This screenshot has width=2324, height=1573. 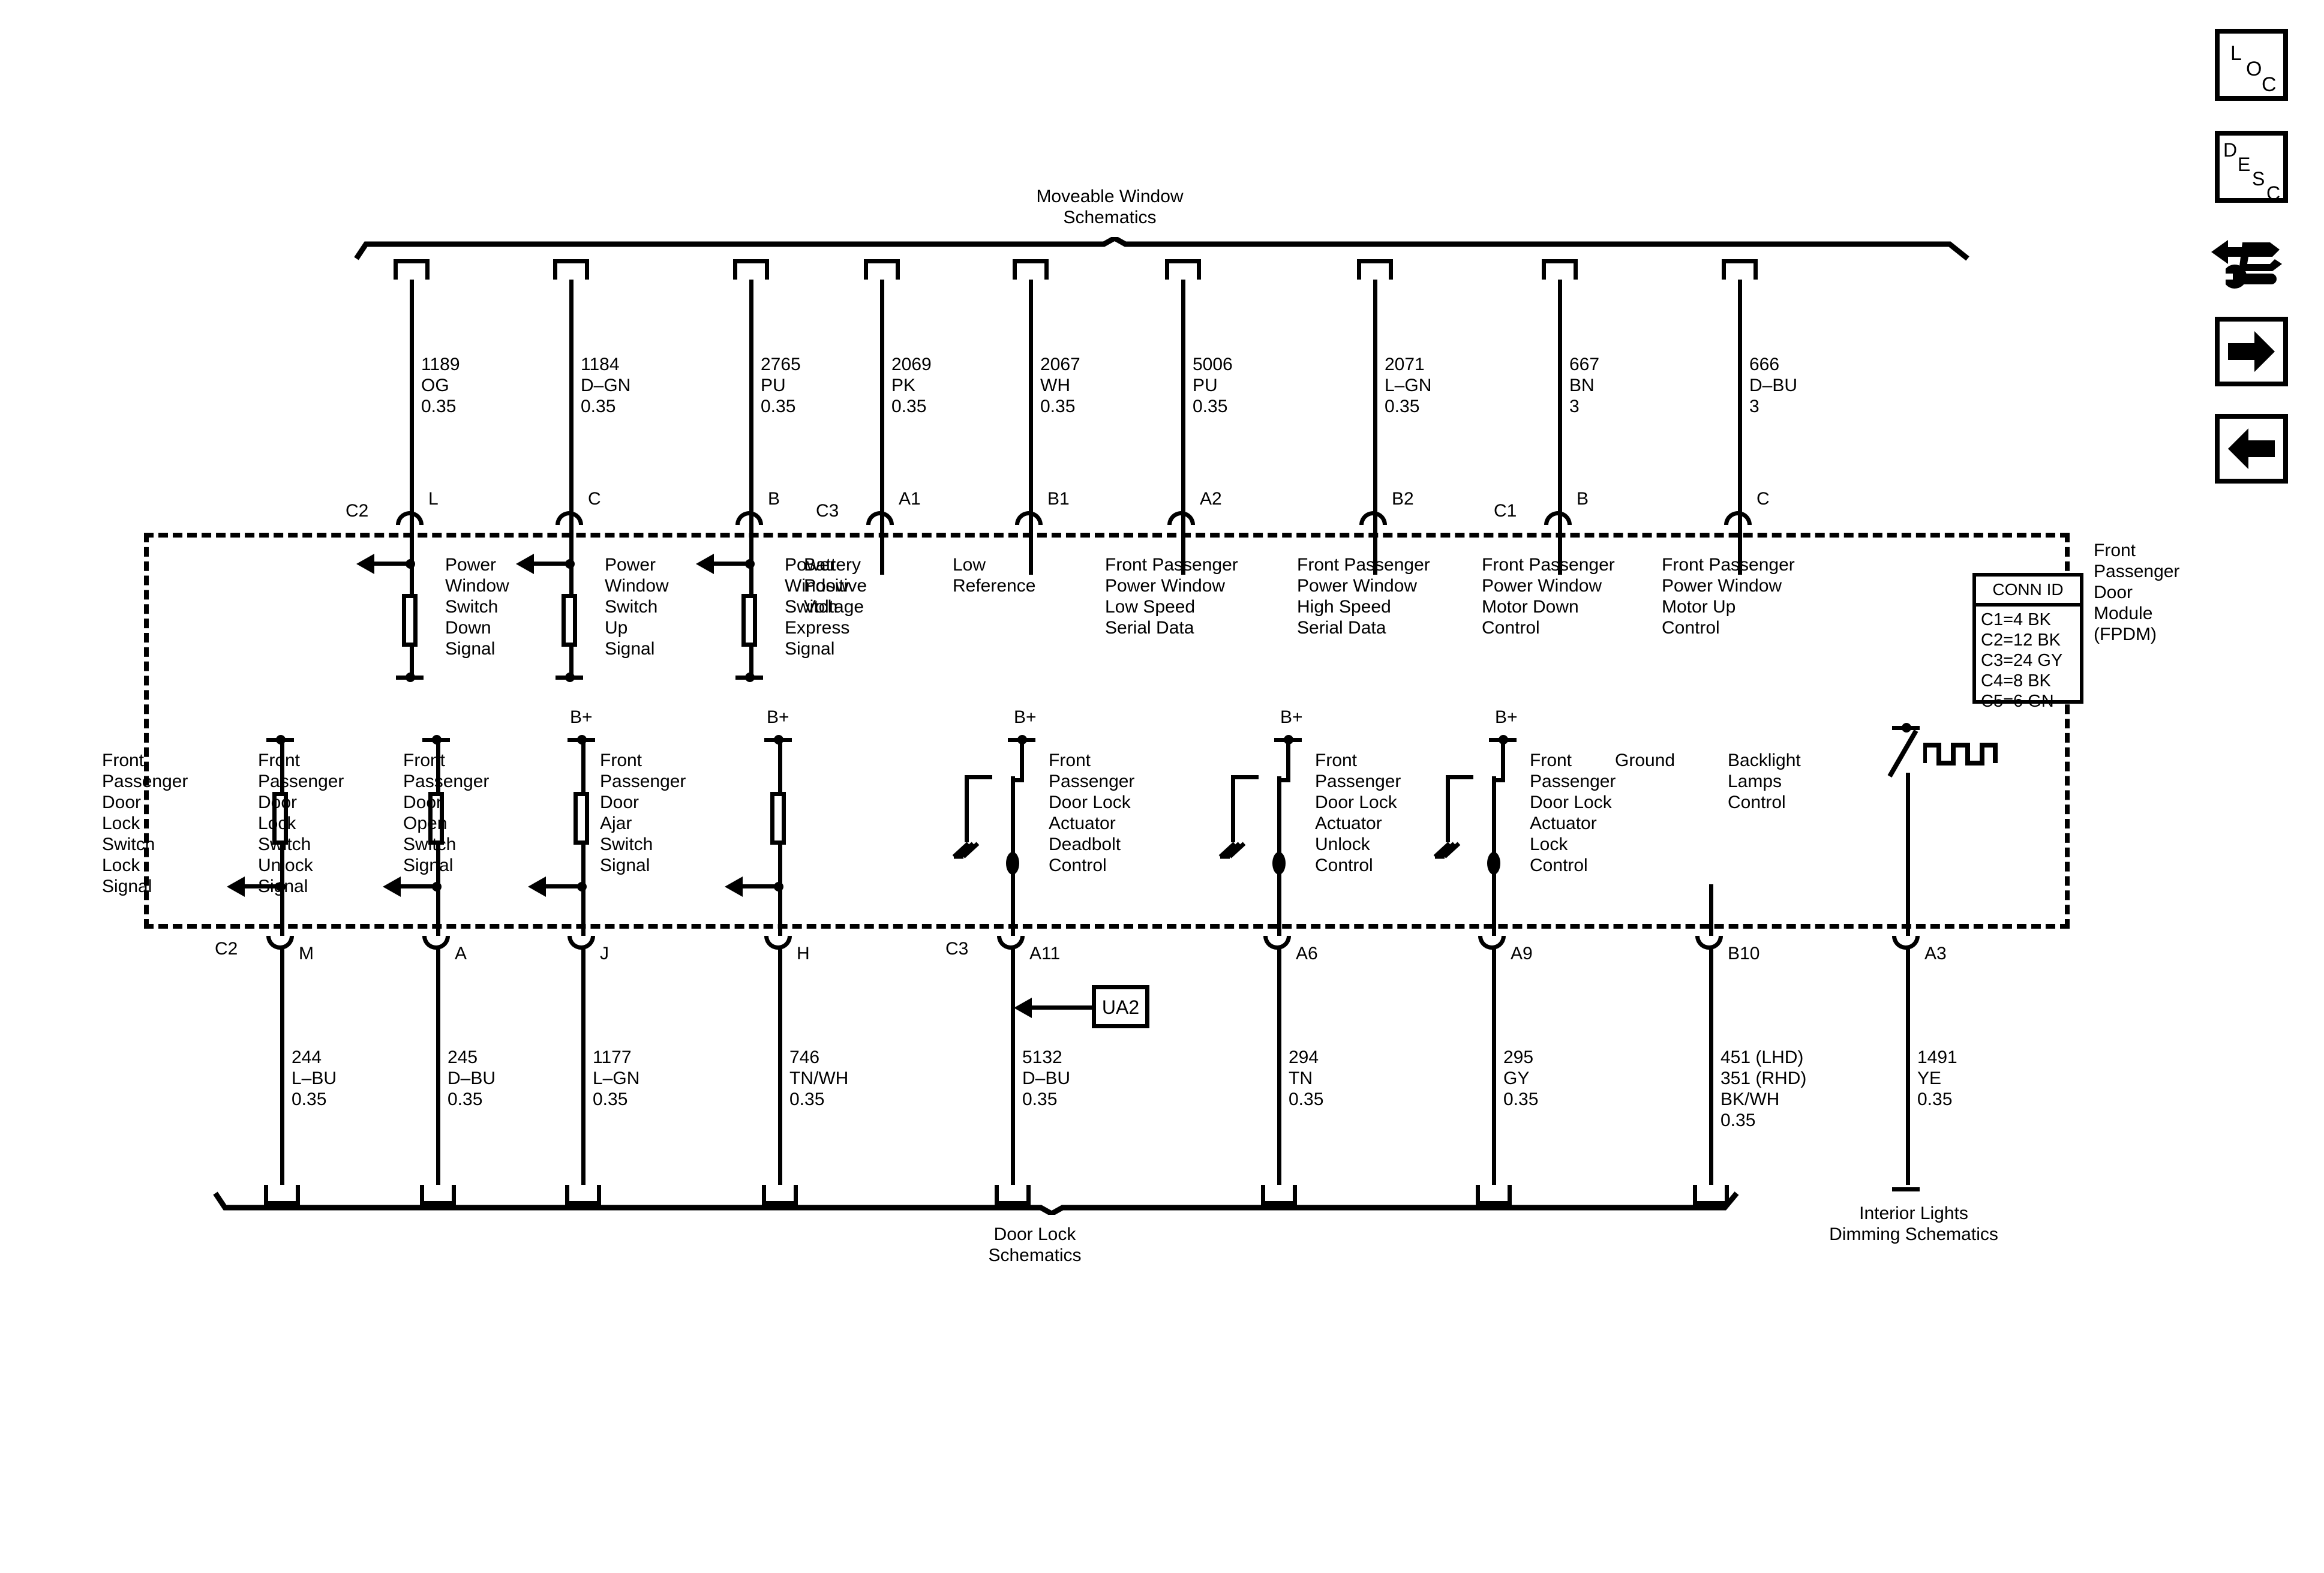 What do you see at coordinates (314, 1078) in the screenshot?
I see `wire-label-line: L–BU` at bounding box center [314, 1078].